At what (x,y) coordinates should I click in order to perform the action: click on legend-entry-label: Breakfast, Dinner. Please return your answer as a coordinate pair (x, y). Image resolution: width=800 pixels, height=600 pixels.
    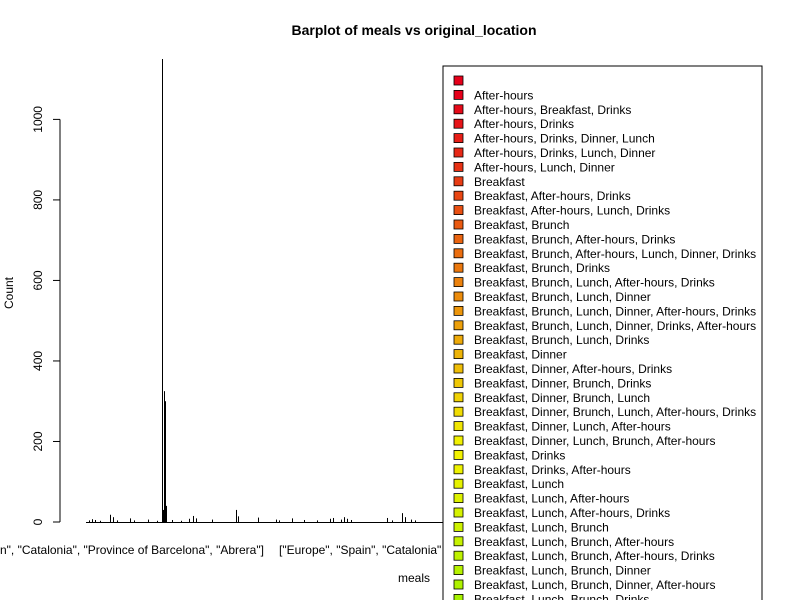
    Looking at the image, I should click on (520, 355).